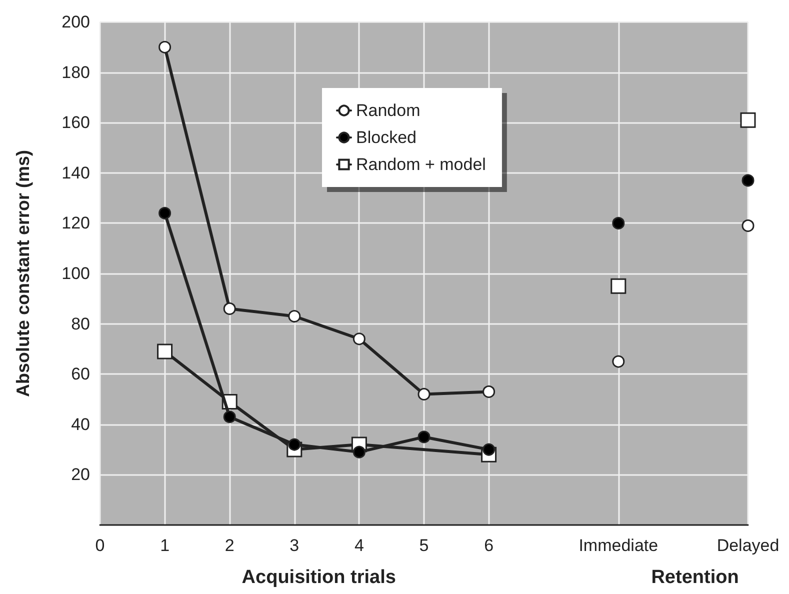 The image size is (789, 594). I want to click on x-tick-label: 0, so click(100, 545).